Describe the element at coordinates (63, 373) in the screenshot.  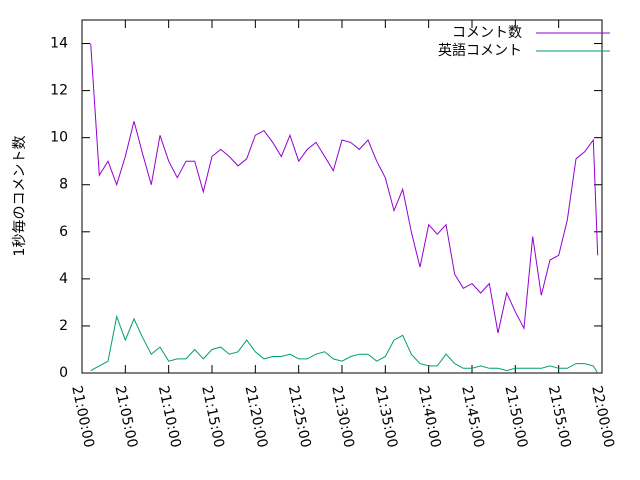
I see `y-tick-label: 0` at that location.